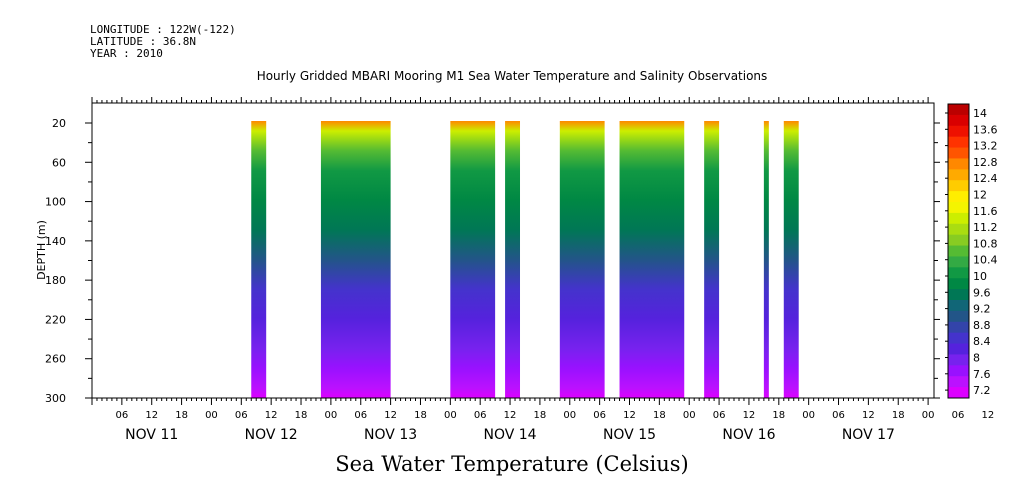  Describe the element at coordinates (59, 123) in the screenshot. I see `y-tick-label: 20` at that location.